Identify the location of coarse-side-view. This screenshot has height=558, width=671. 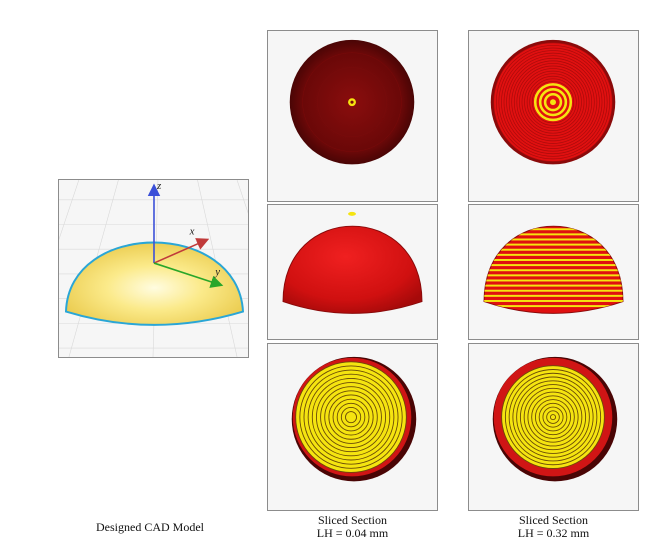
(553, 269).